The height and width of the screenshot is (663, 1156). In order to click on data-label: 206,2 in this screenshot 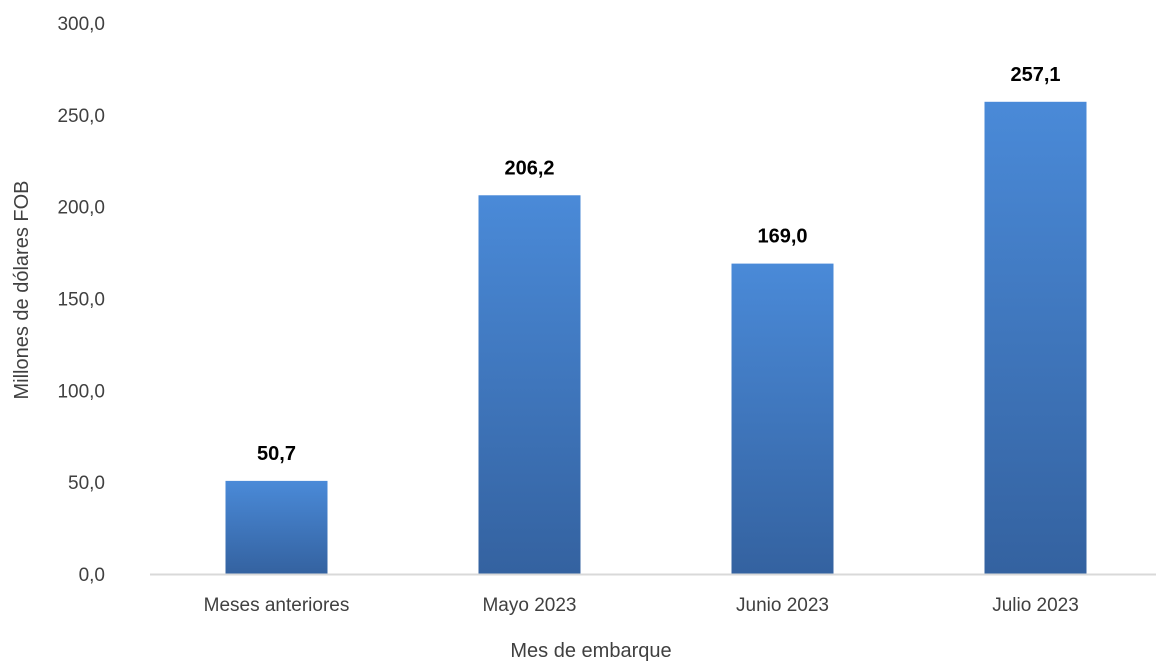, I will do `click(529, 168)`.